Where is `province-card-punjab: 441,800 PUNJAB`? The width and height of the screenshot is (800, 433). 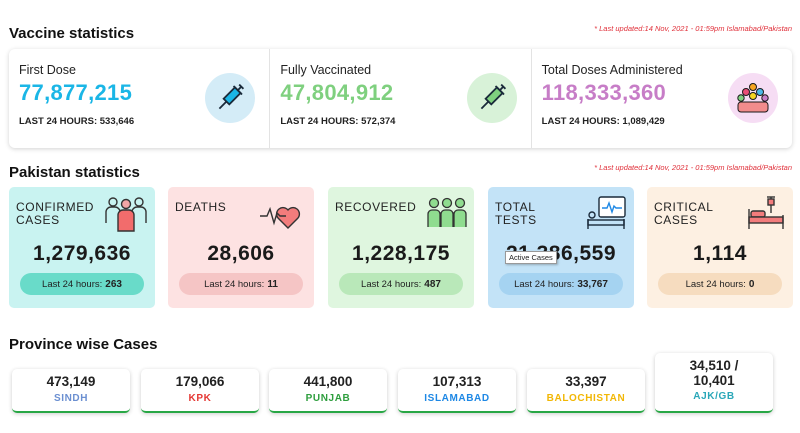
province-card-punjab: 441,800 PUNJAB is located at coordinates (328, 391).